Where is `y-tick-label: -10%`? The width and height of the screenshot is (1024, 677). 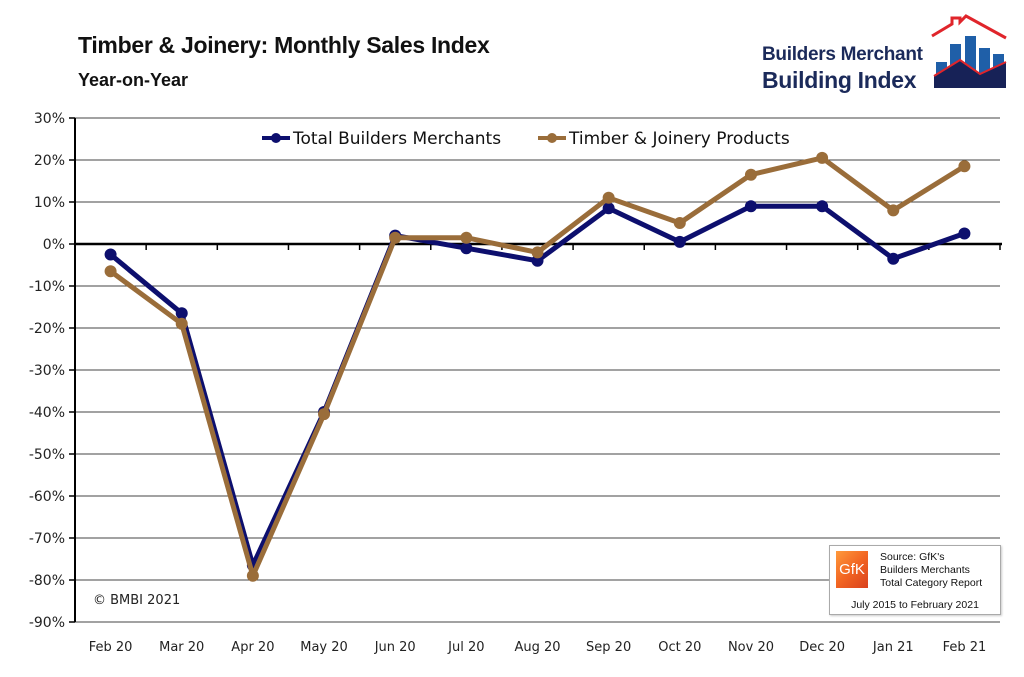
y-tick-label: -10% is located at coordinates (47, 287).